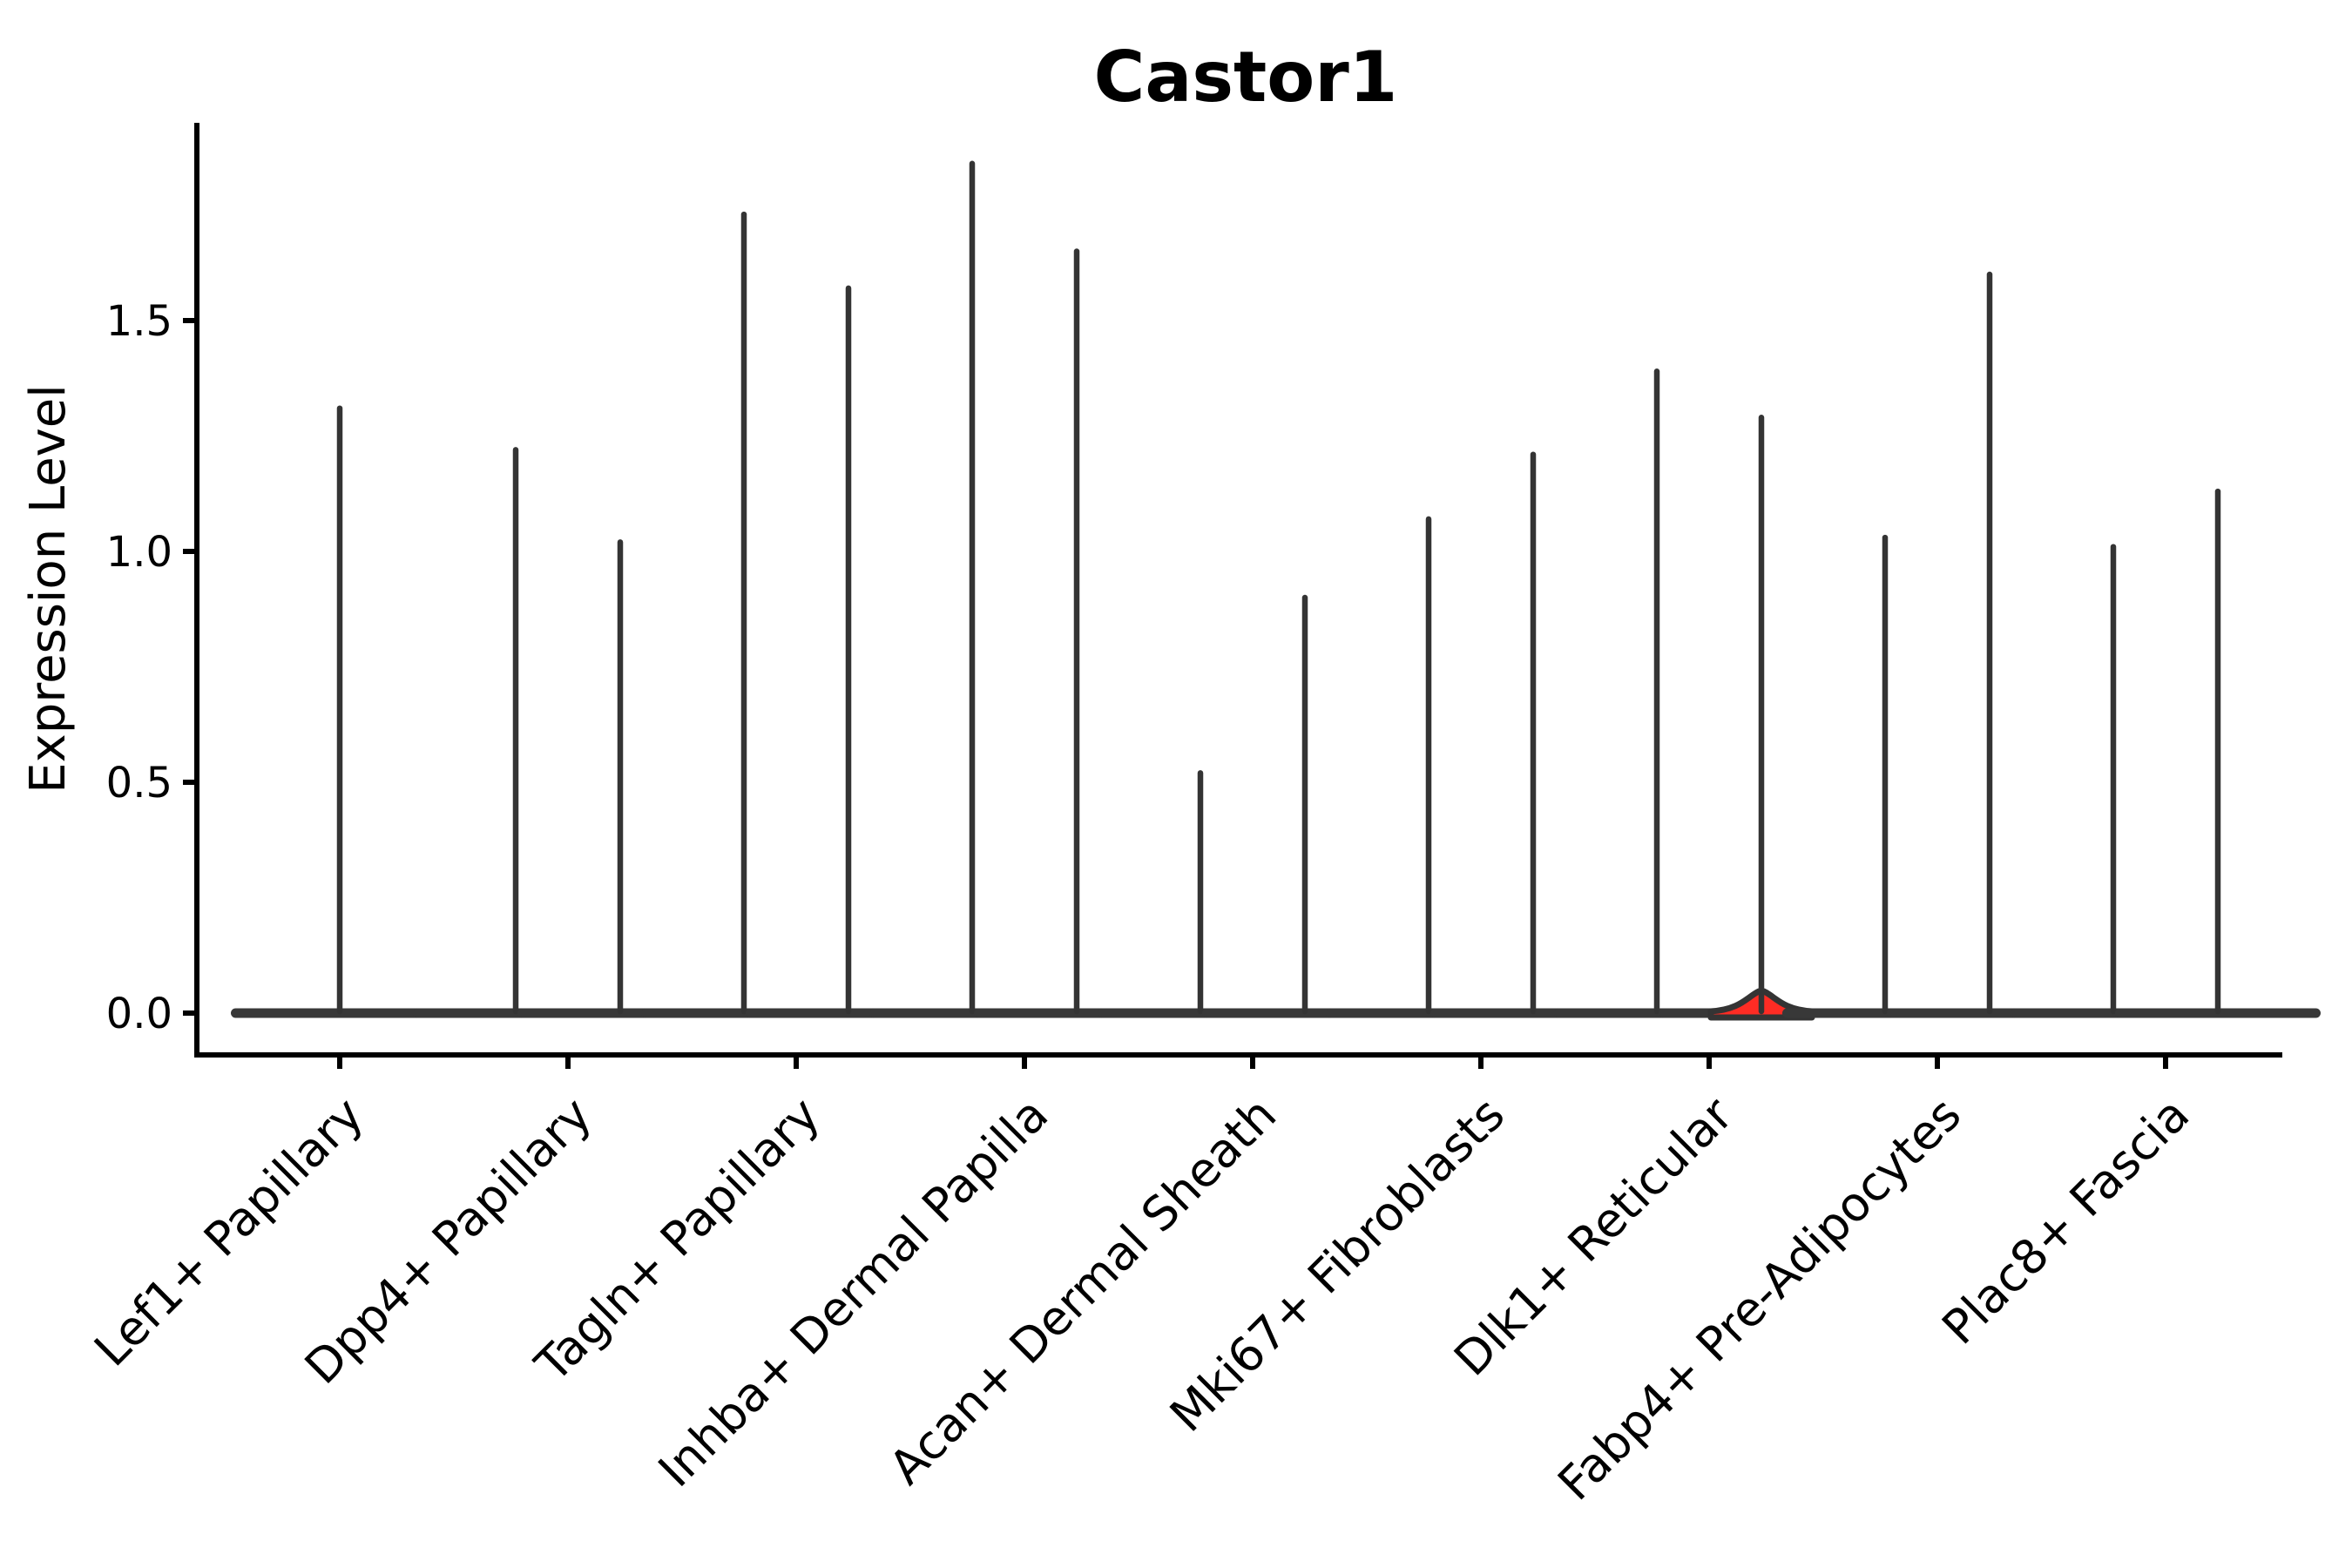  Describe the element at coordinates (48, 589) in the screenshot. I see `y-axis-label: Expression Level` at that location.